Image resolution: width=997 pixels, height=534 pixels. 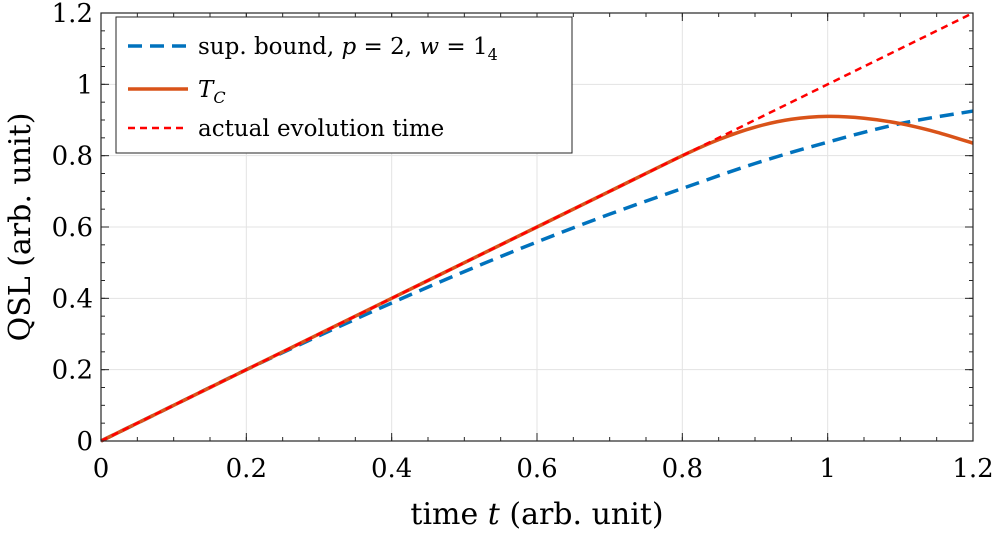 What do you see at coordinates (72, 14) in the screenshot?
I see `y-tick-label: 1.2` at bounding box center [72, 14].